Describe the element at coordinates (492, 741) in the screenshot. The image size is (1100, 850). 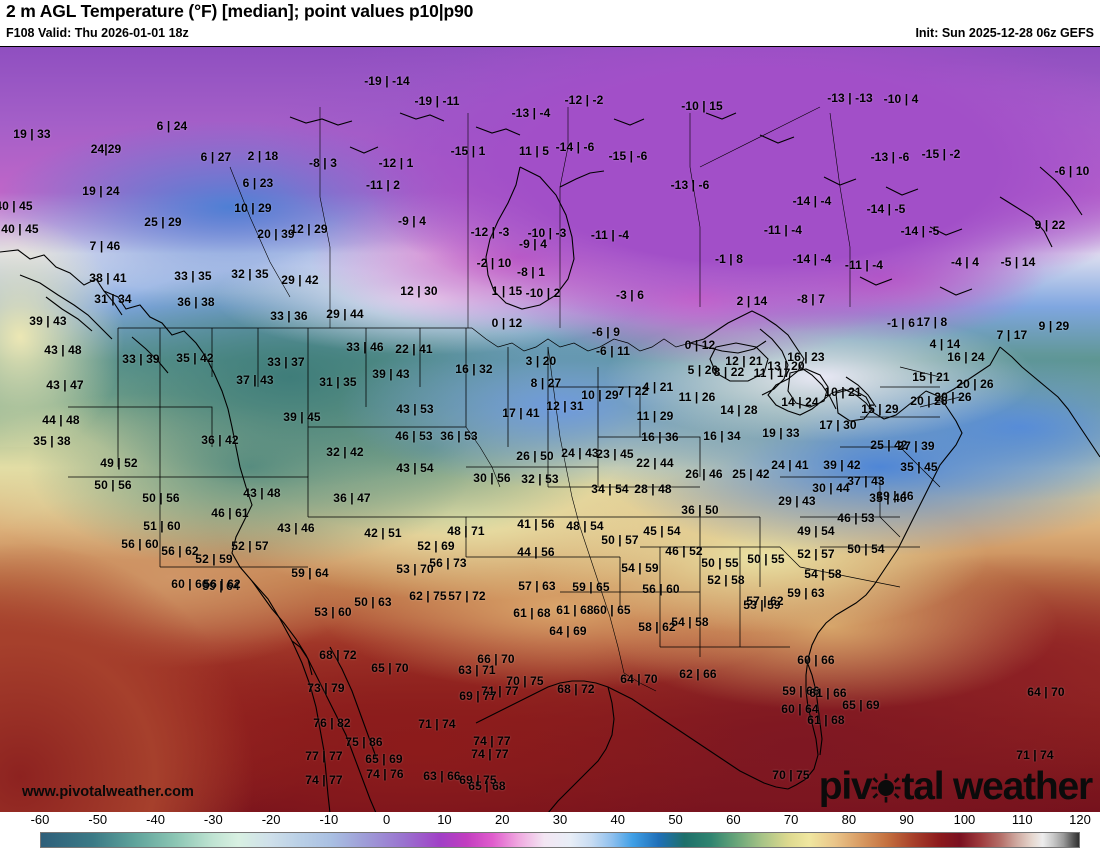
I see `point-value: 74 | 77` at that location.